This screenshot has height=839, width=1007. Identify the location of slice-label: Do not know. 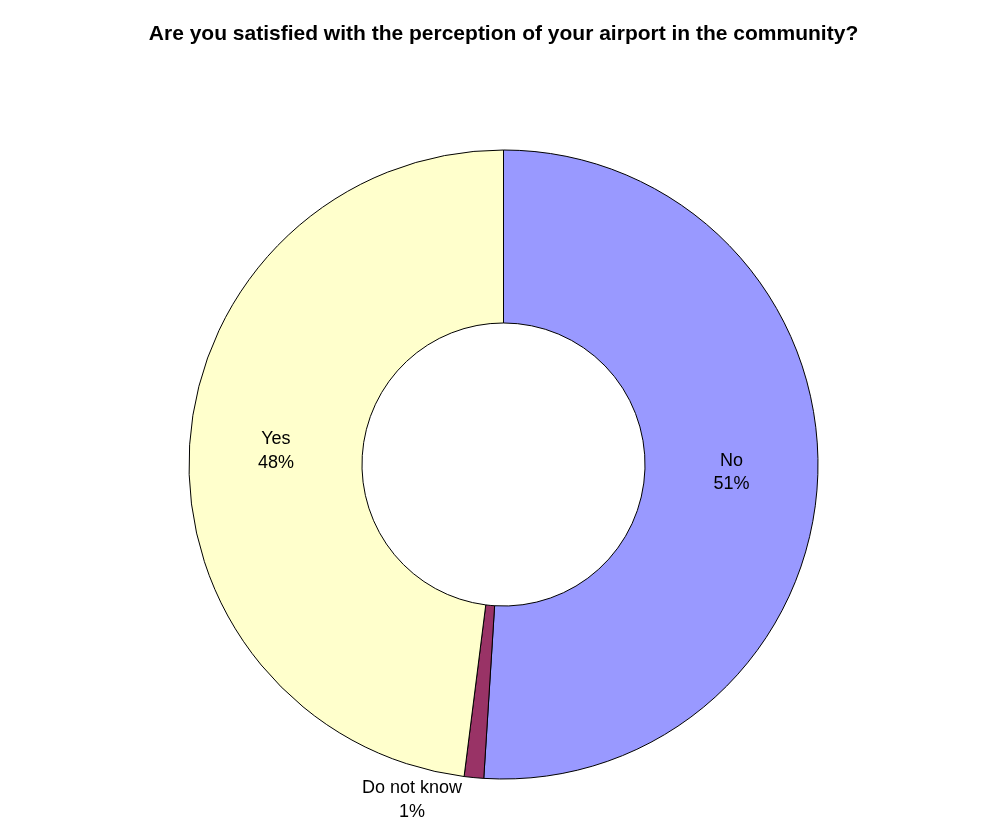
(413, 787).